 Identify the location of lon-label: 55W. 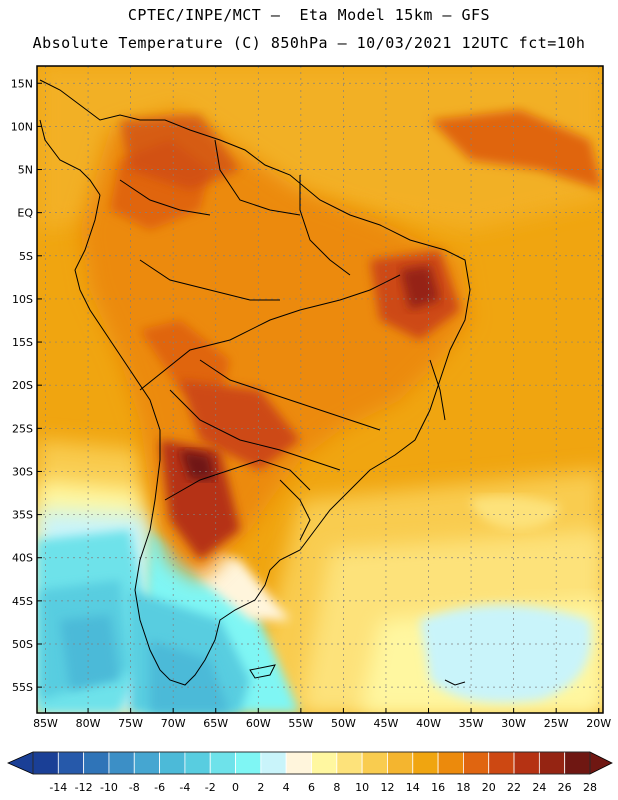
(300, 723).